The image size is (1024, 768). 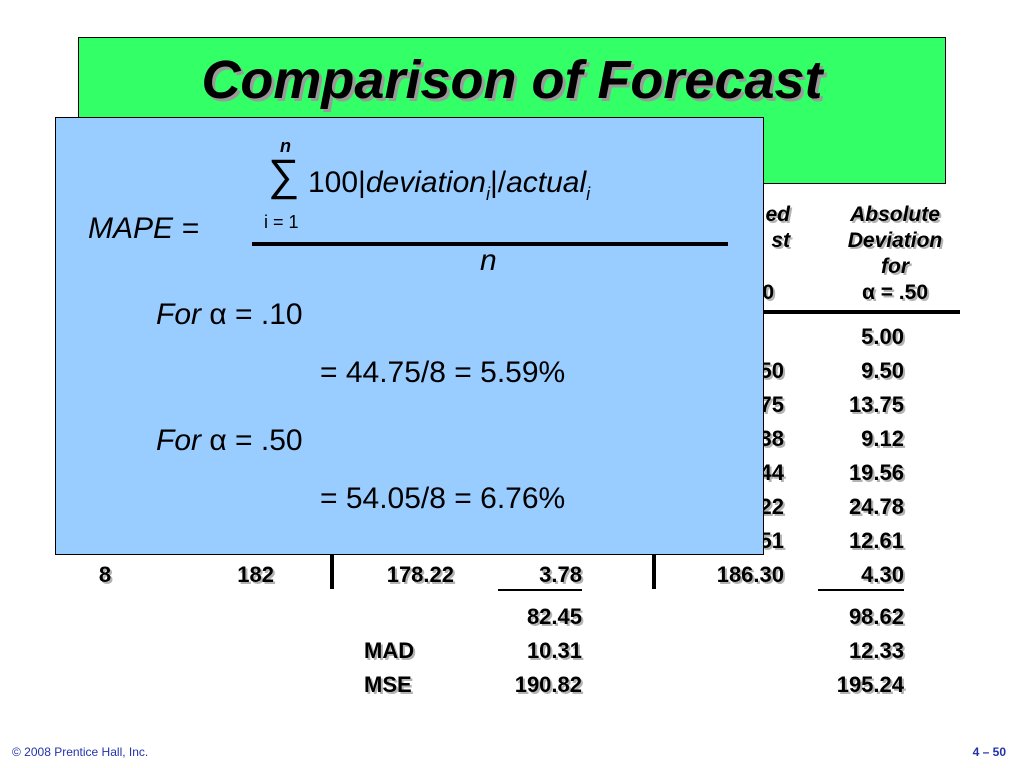 What do you see at coordinates (264, 314) in the screenshot?
I see `alpha-10-value: = .10` at bounding box center [264, 314].